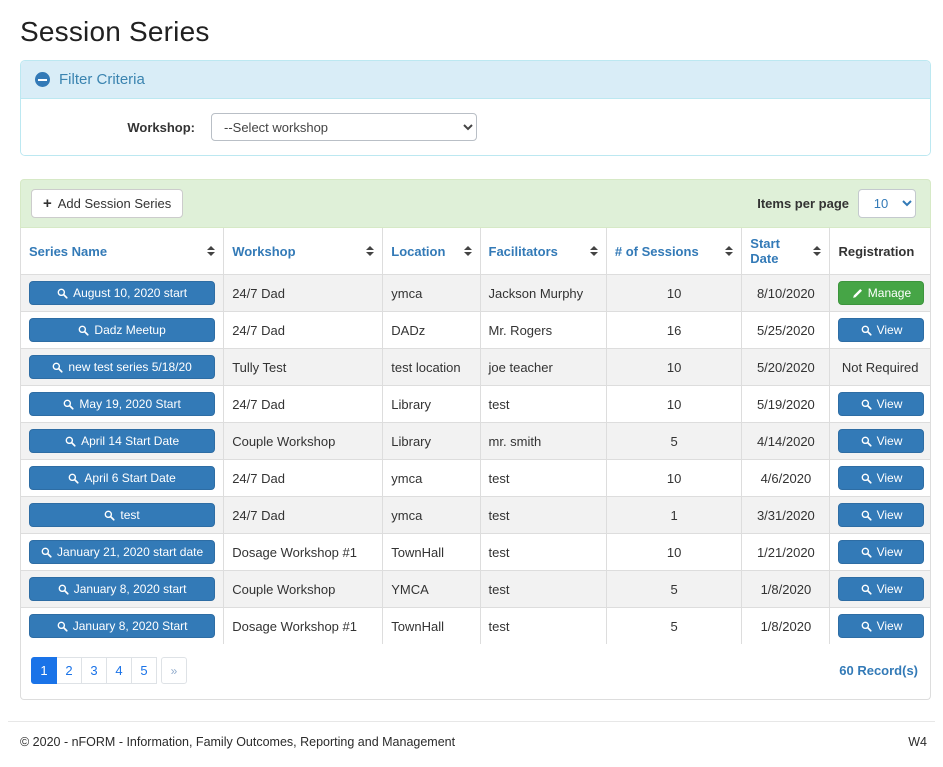  What do you see at coordinates (543, 251) in the screenshot?
I see `column-header-facilitators: Facilitators` at bounding box center [543, 251].